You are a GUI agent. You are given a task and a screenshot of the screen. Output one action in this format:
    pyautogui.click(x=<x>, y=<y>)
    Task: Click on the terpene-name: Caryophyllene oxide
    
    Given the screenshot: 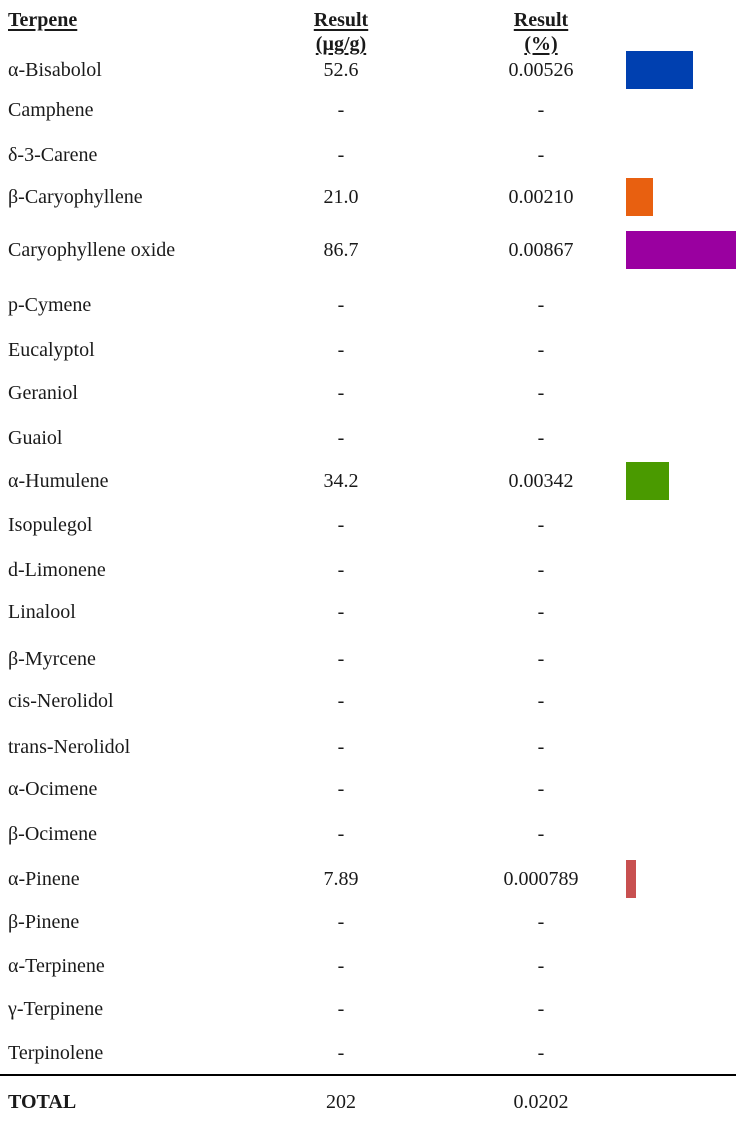 What is the action you would take?
    pyautogui.click(x=92, y=250)
    